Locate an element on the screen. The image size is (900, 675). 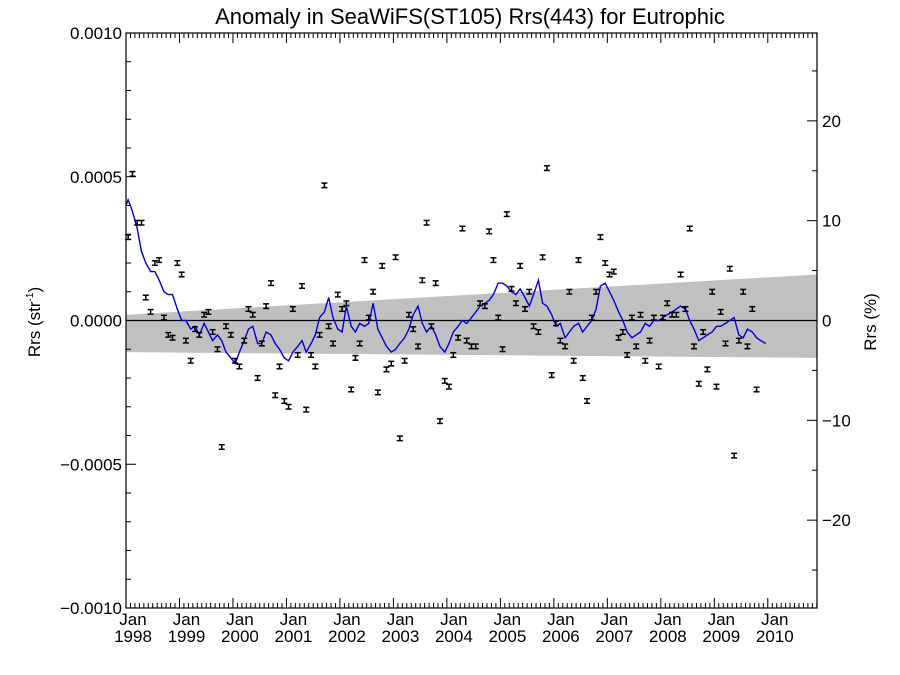
right-tick-label: 10 is located at coordinates (831, 221).